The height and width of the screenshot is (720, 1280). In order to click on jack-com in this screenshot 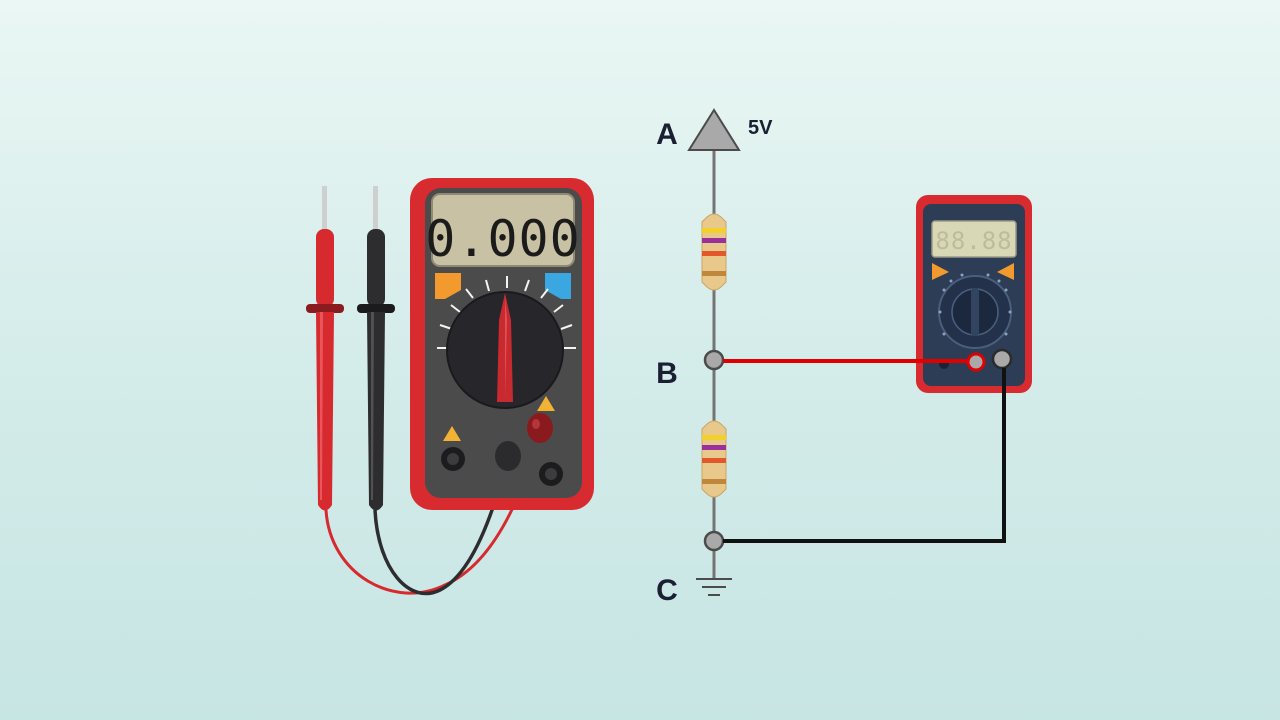, I will do `click(1002, 359)`.